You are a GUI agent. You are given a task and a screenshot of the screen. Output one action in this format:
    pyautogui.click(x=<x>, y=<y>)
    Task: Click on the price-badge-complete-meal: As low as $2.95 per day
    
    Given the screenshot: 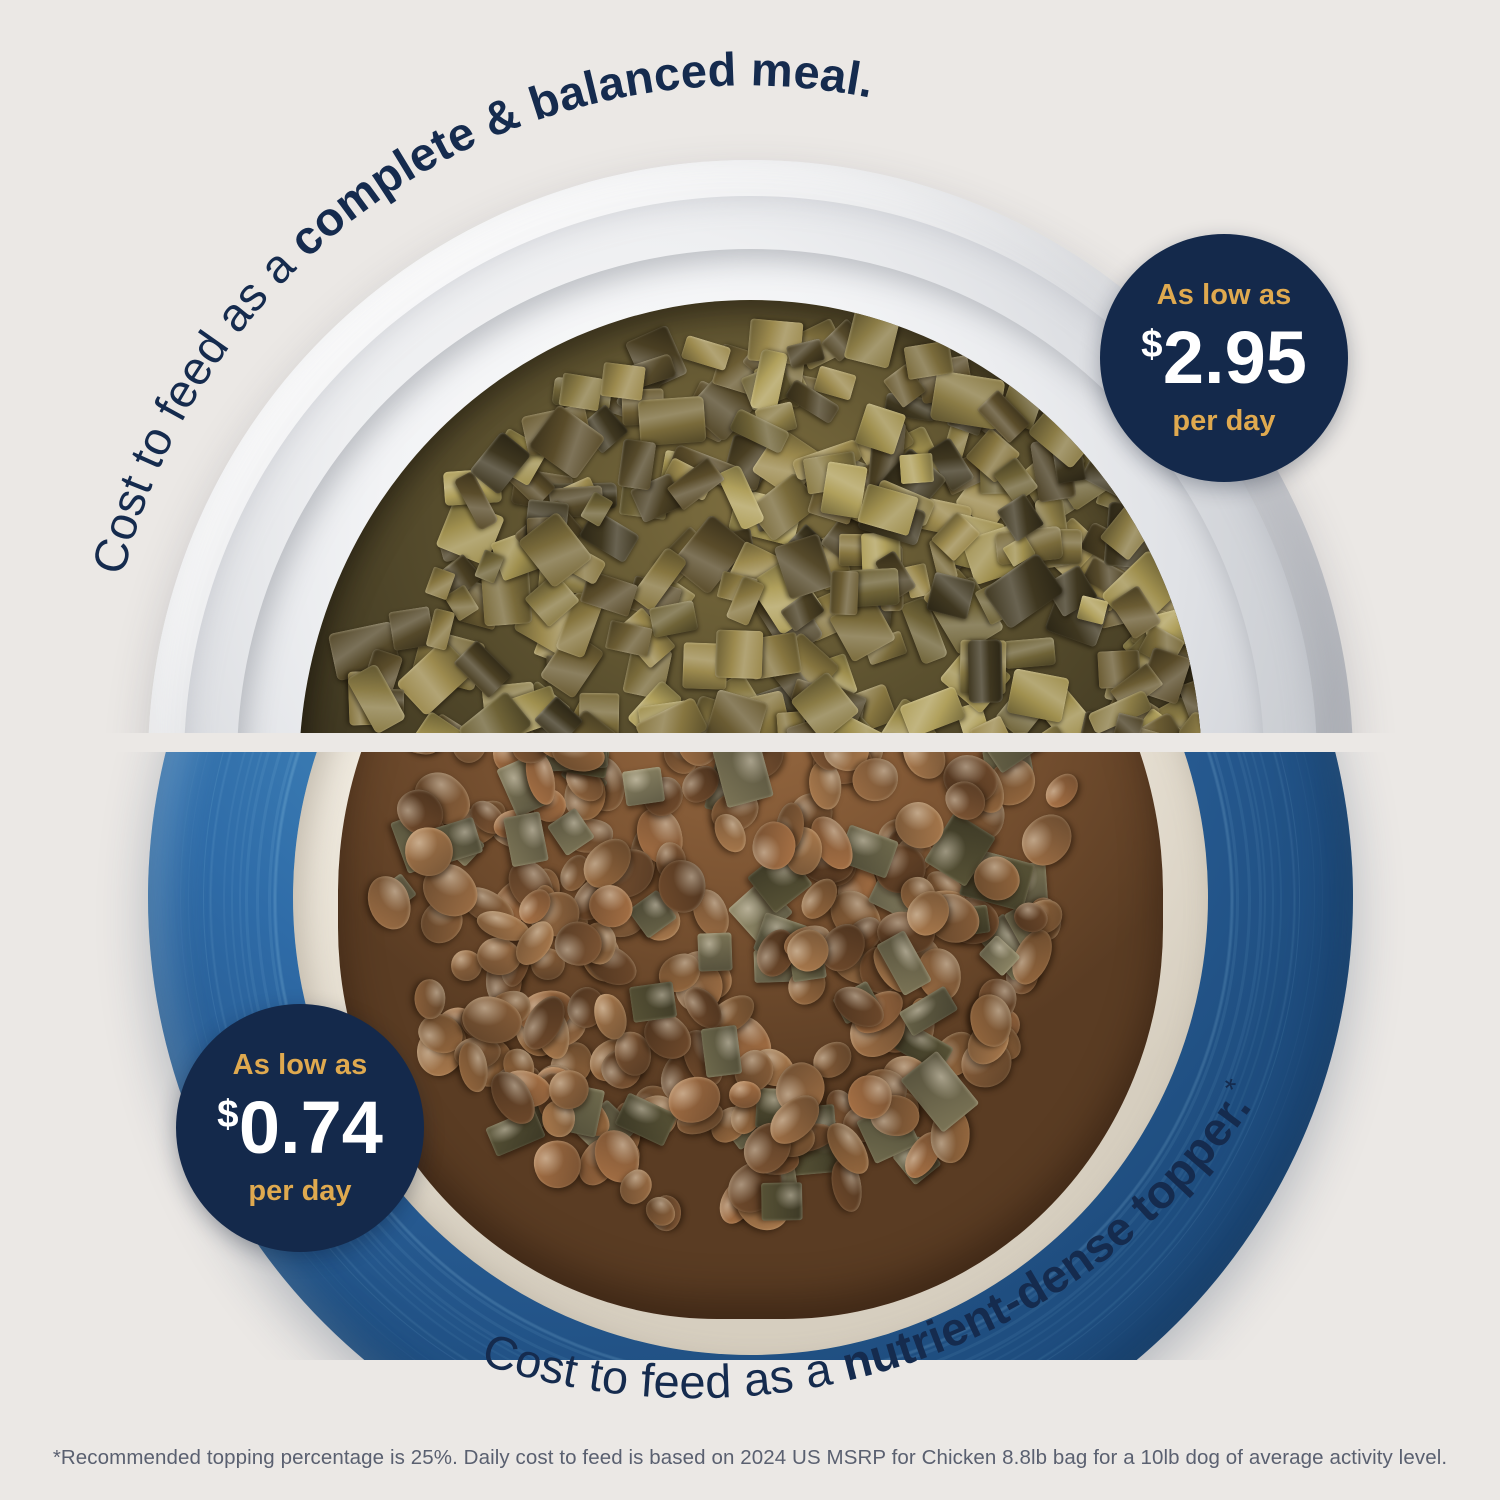 What is the action you would take?
    pyautogui.click(x=1224, y=358)
    